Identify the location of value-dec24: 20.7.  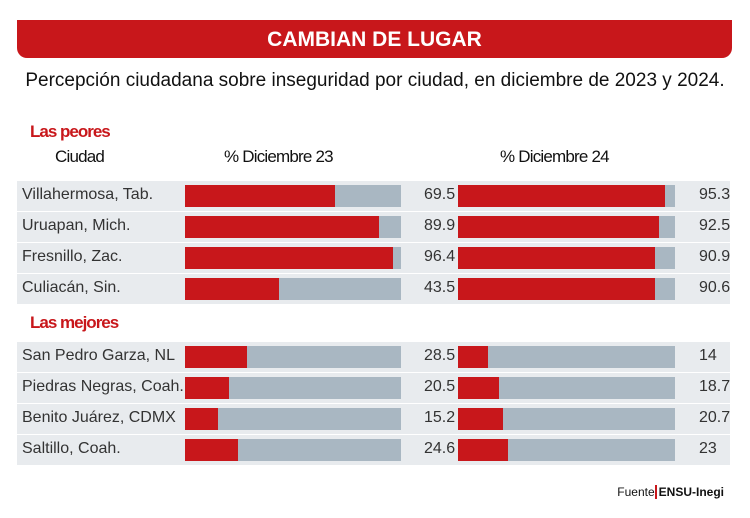
(715, 417).